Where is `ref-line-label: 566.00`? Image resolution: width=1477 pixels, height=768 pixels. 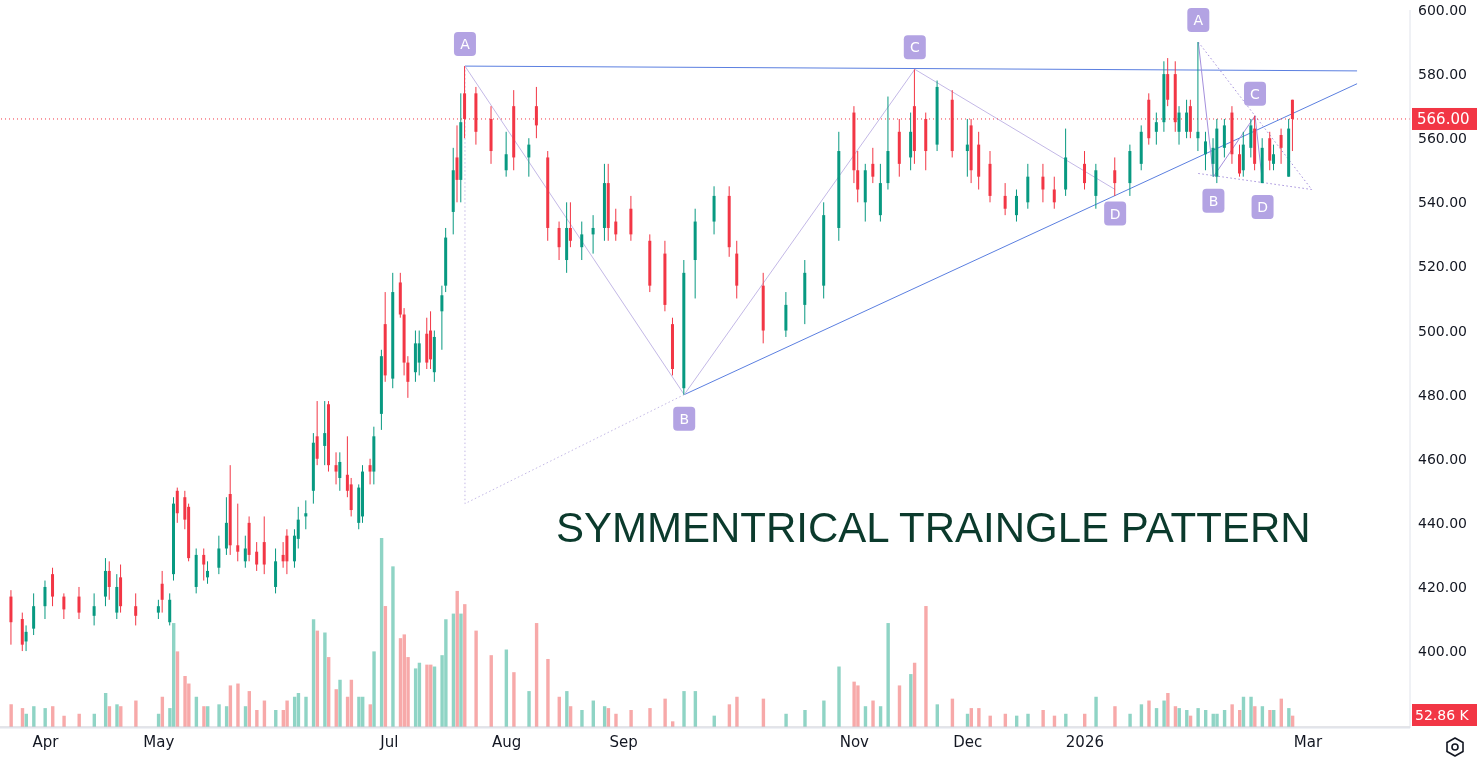
ref-line-label: 566.00 is located at coordinates (1443, 118).